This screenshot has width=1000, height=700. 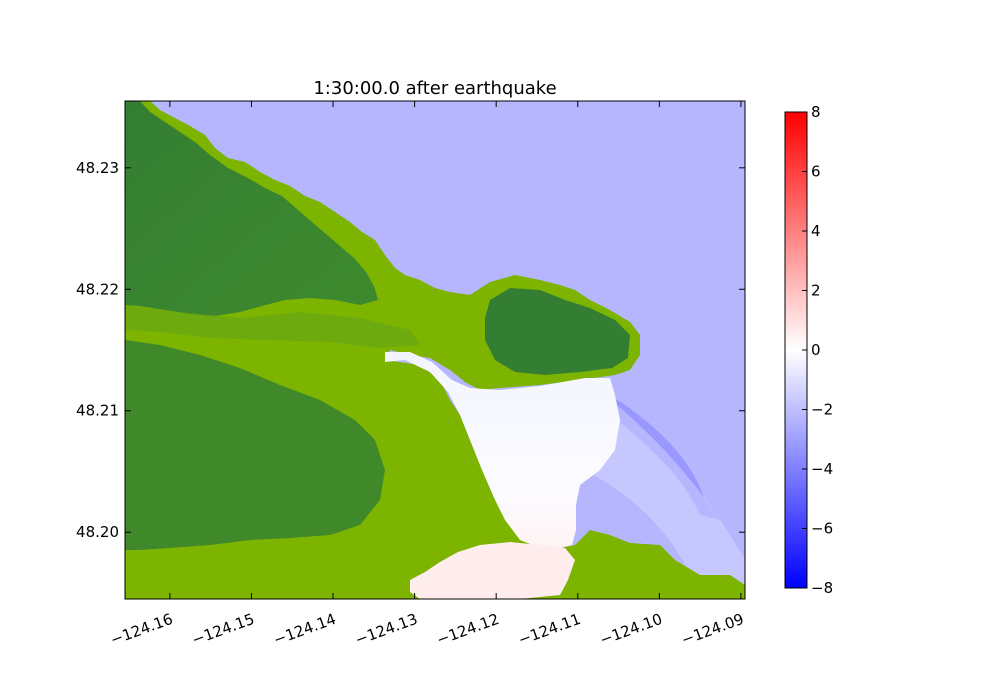 I want to click on y-tick-label: 48.23, so click(x=97, y=168).